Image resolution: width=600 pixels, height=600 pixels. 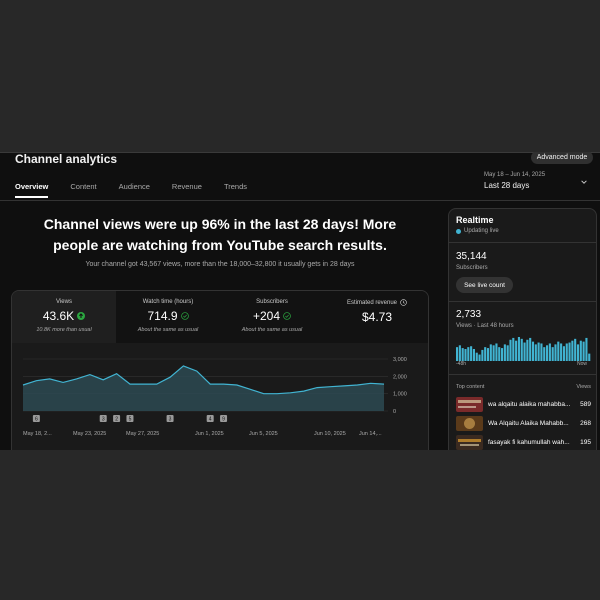 I want to click on date-range-picker: May 18 – Jun 14, 2025 Last 28 days, so click(x=514, y=181).